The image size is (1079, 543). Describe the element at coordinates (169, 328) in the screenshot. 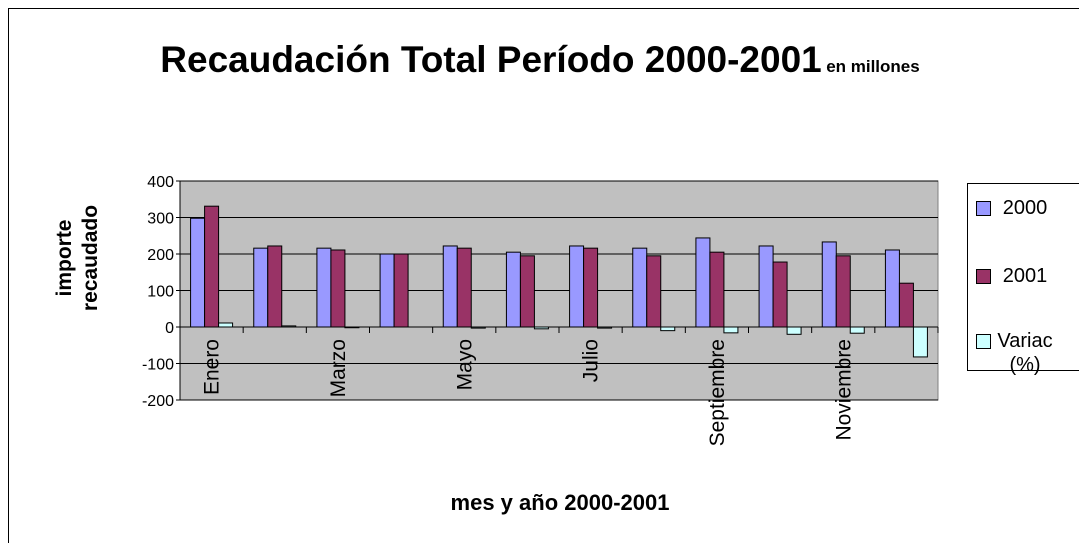

I see `y-tick-label: 0` at that location.